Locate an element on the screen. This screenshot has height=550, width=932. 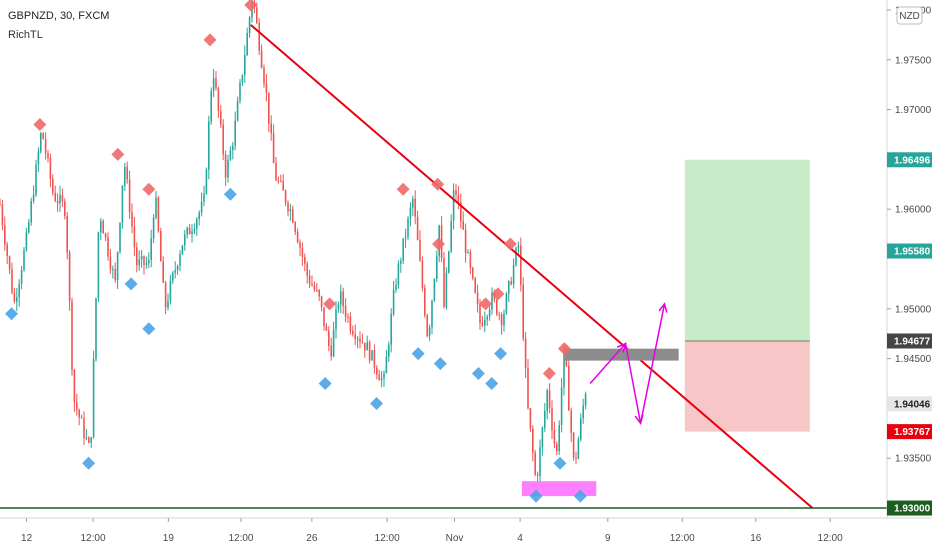
time-axis: 12 12:00 19 12:00 26 12:00 Nov 4 9 12:00 16 12:00 is located at coordinates (432, 531).